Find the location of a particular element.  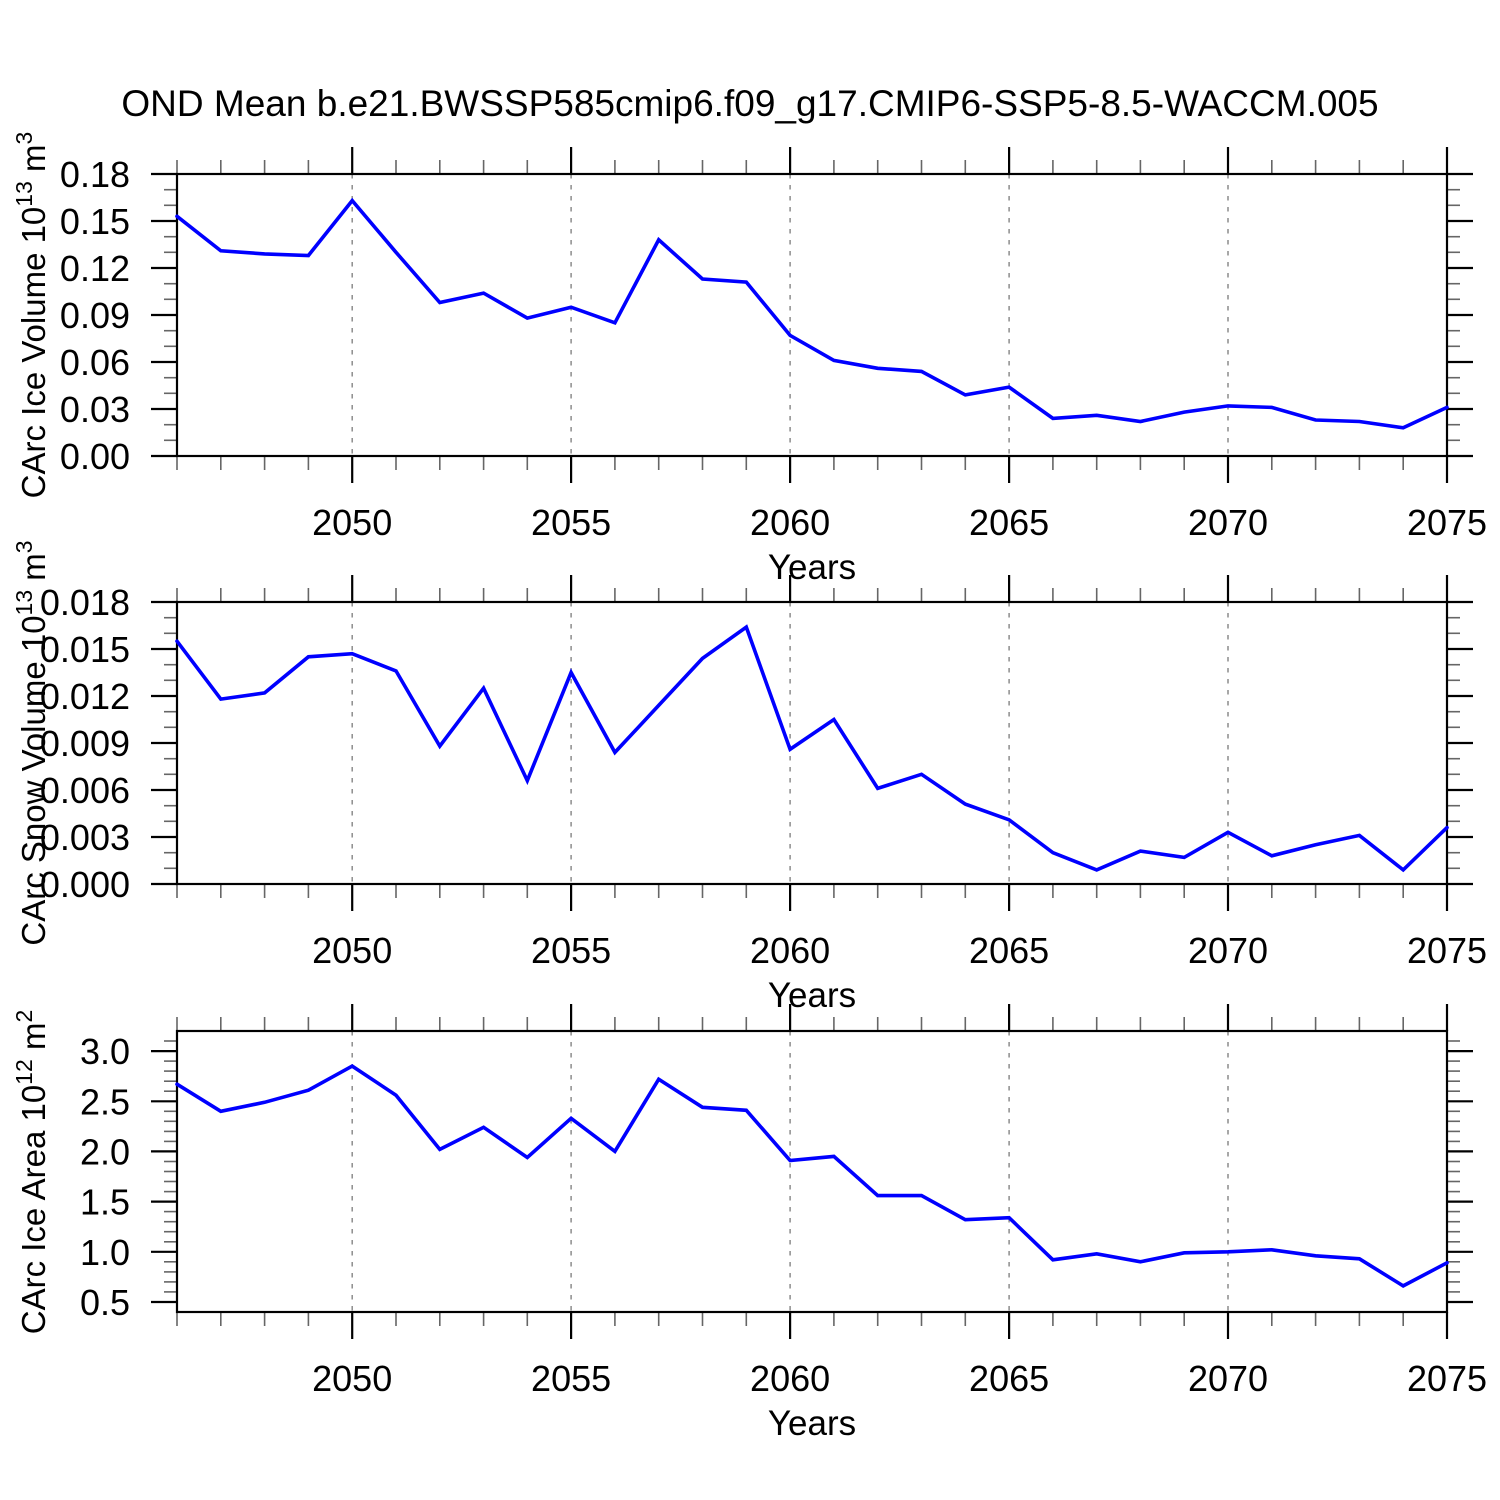

y-tick-label: 0.09 is located at coordinates (95, 315).